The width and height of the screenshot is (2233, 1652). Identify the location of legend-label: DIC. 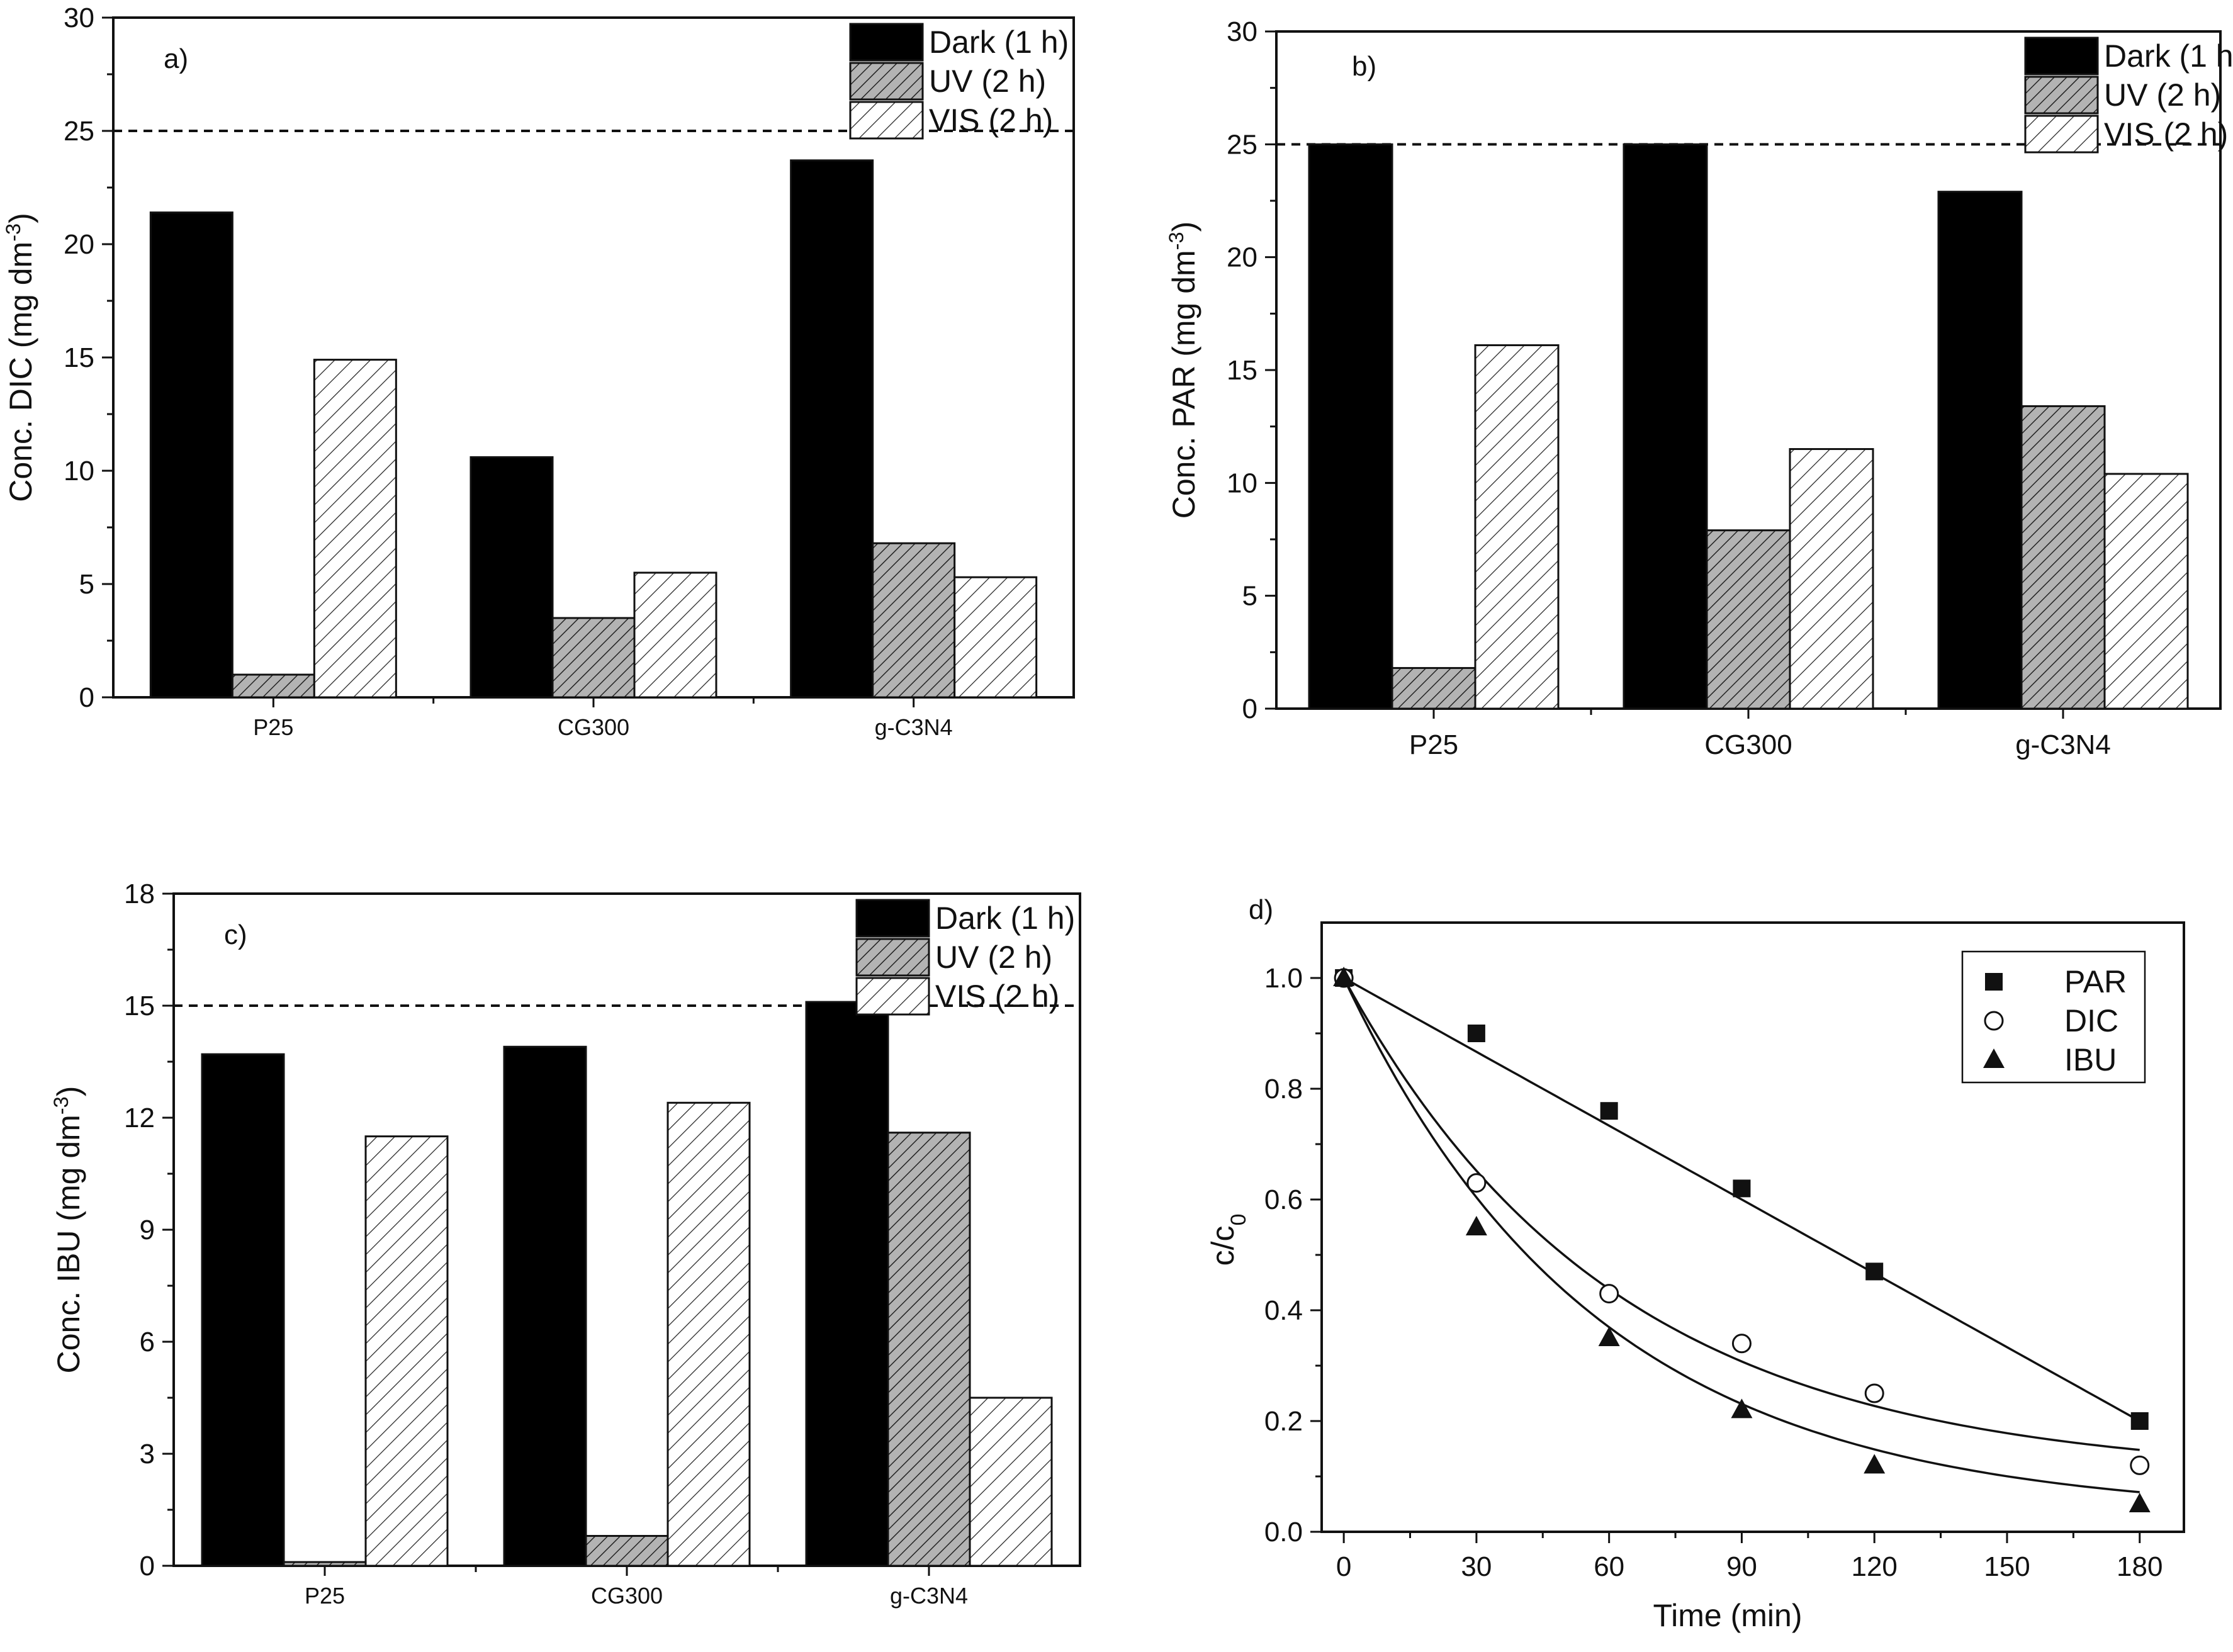
(2091, 1020).